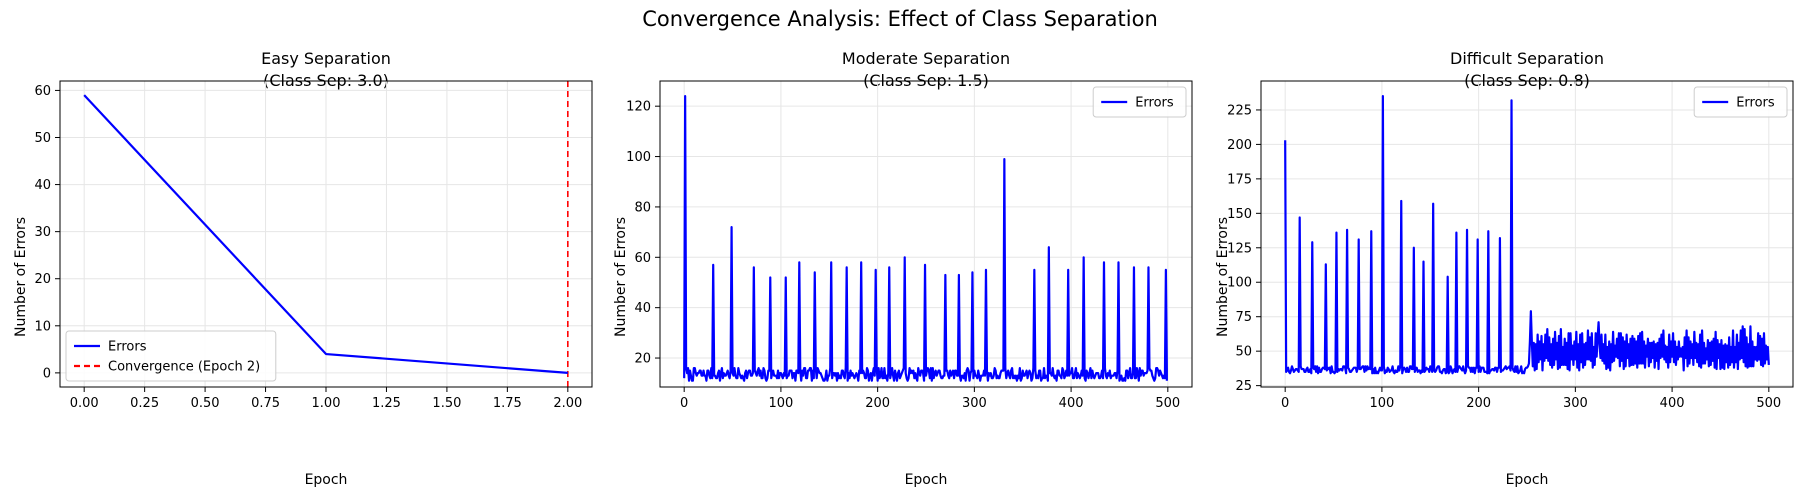 The image size is (1800, 500). I want to click on x-tick-label: 0.00, so click(84, 403).